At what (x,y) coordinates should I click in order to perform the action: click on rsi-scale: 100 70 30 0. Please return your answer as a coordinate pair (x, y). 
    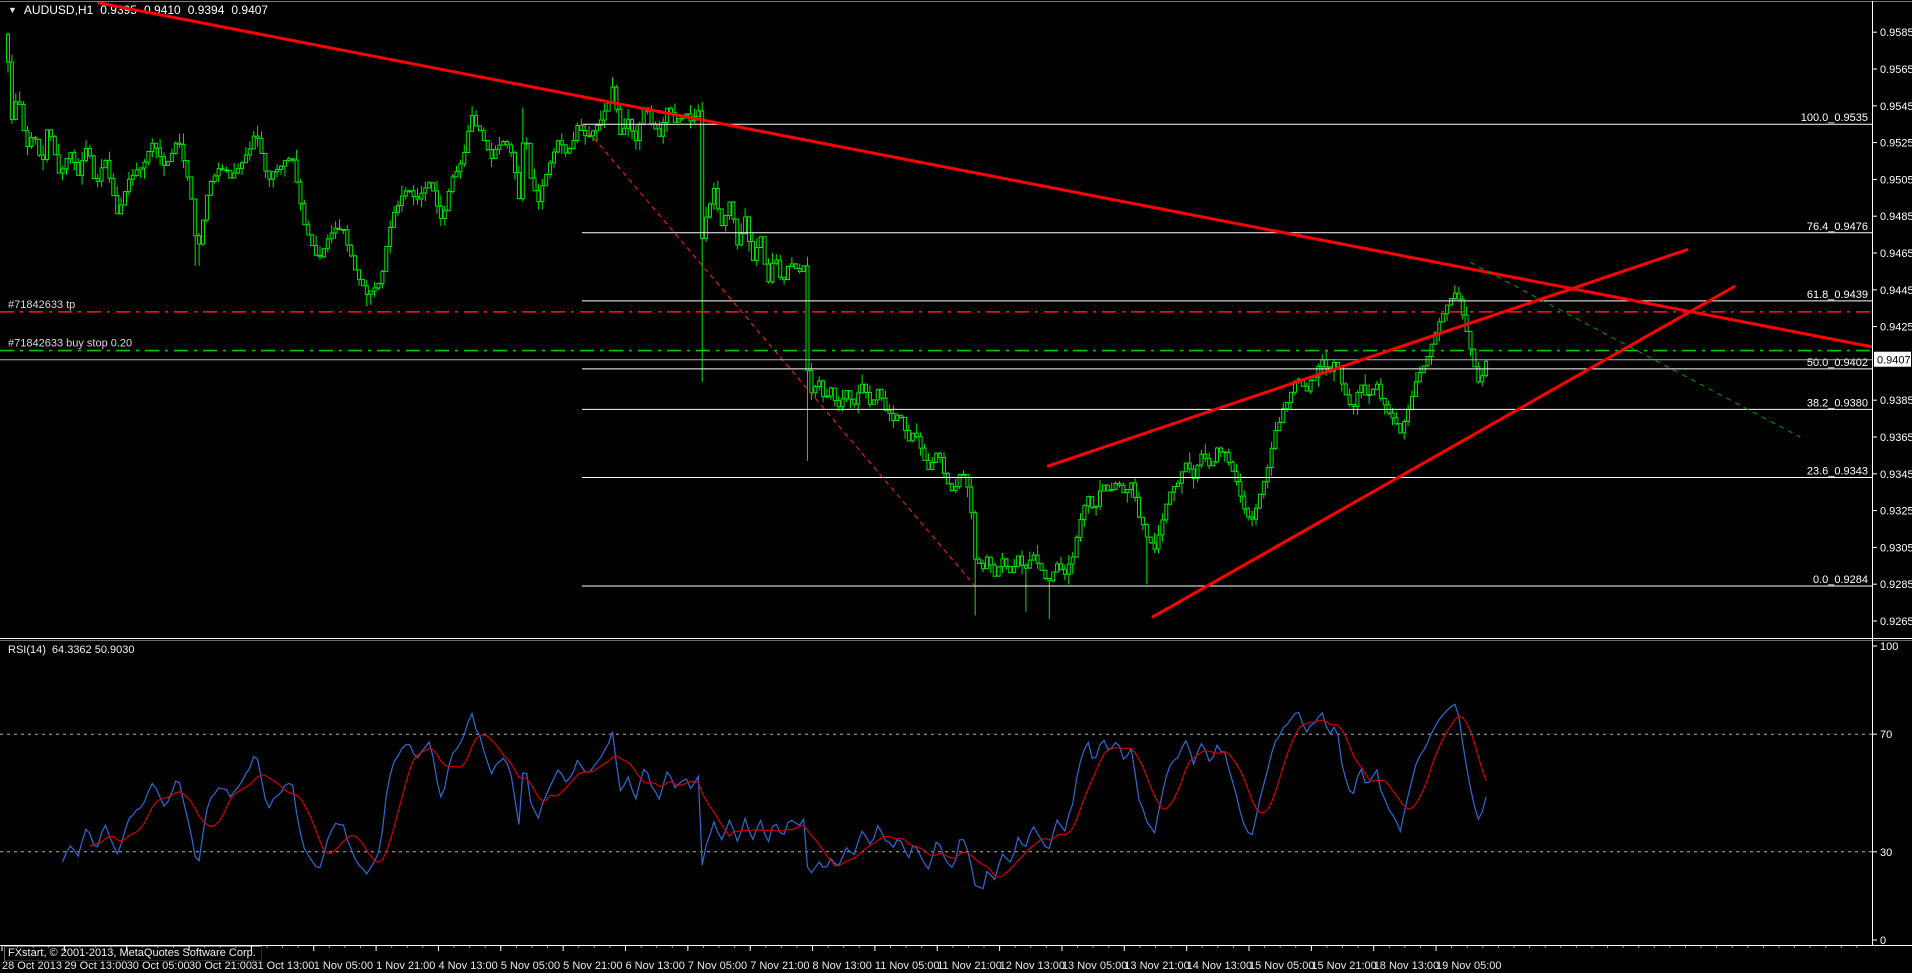
    Looking at the image, I should click on (1885, 794).